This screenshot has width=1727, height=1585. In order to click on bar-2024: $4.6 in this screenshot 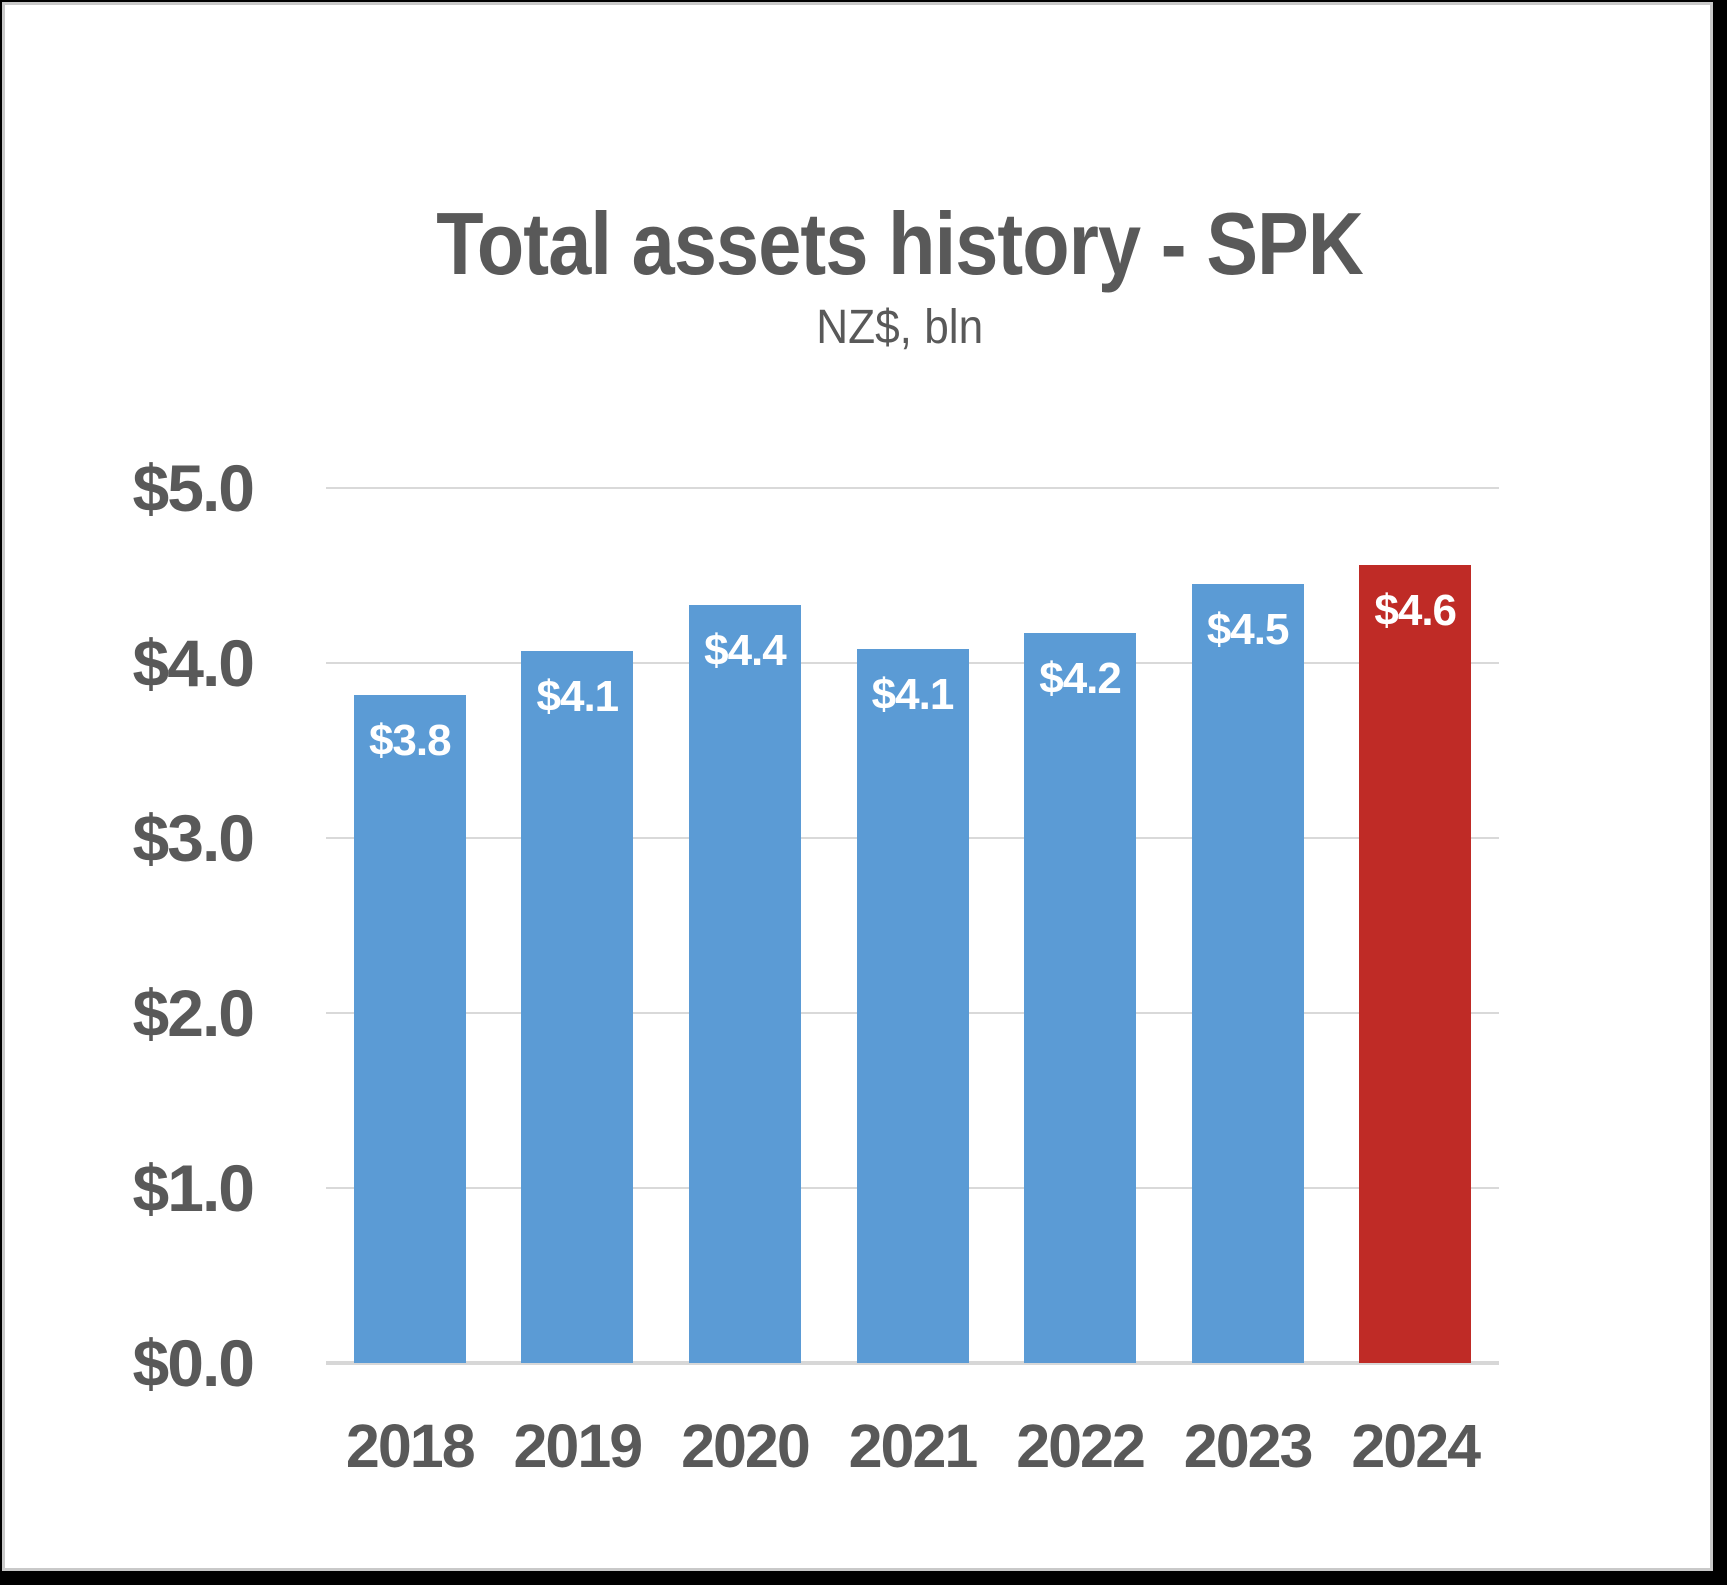, I will do `click(1415, 964)`.